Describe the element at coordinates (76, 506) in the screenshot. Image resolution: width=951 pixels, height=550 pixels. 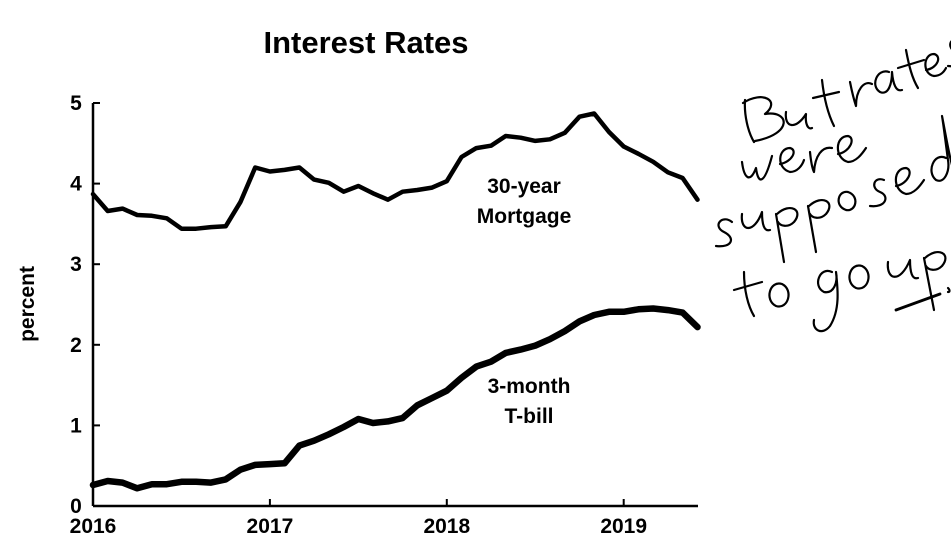
I see `y-tick-label: 0` at that location.